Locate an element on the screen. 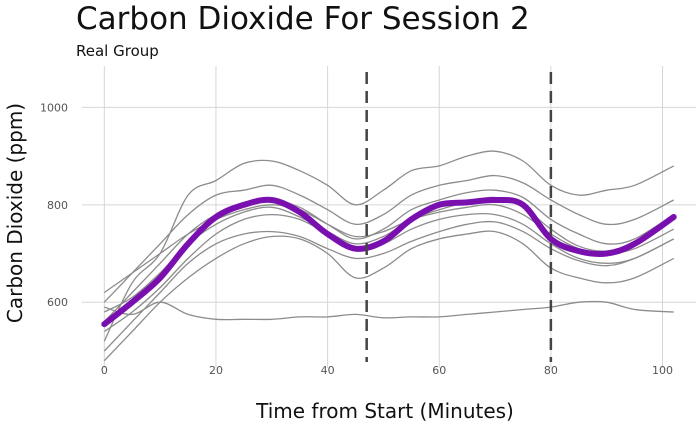 This screenshot has height=432, width=700. x-tick-label-5: 100 is located at coordinates (662, 370).